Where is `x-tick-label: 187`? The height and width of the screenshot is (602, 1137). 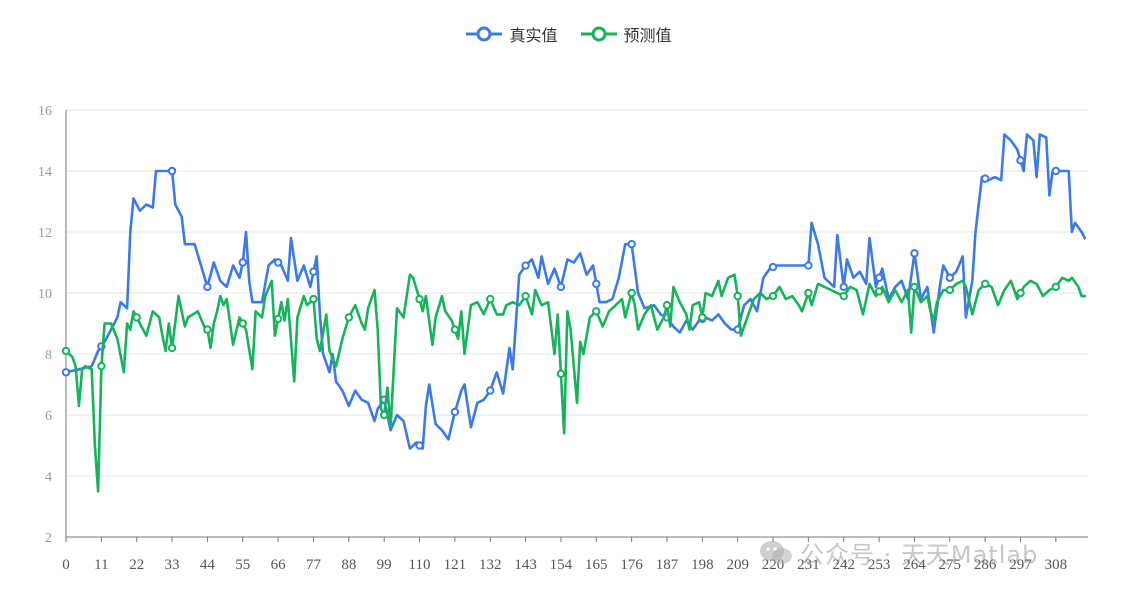 x-tick-label: 187 is located at coordinates (667, 565).